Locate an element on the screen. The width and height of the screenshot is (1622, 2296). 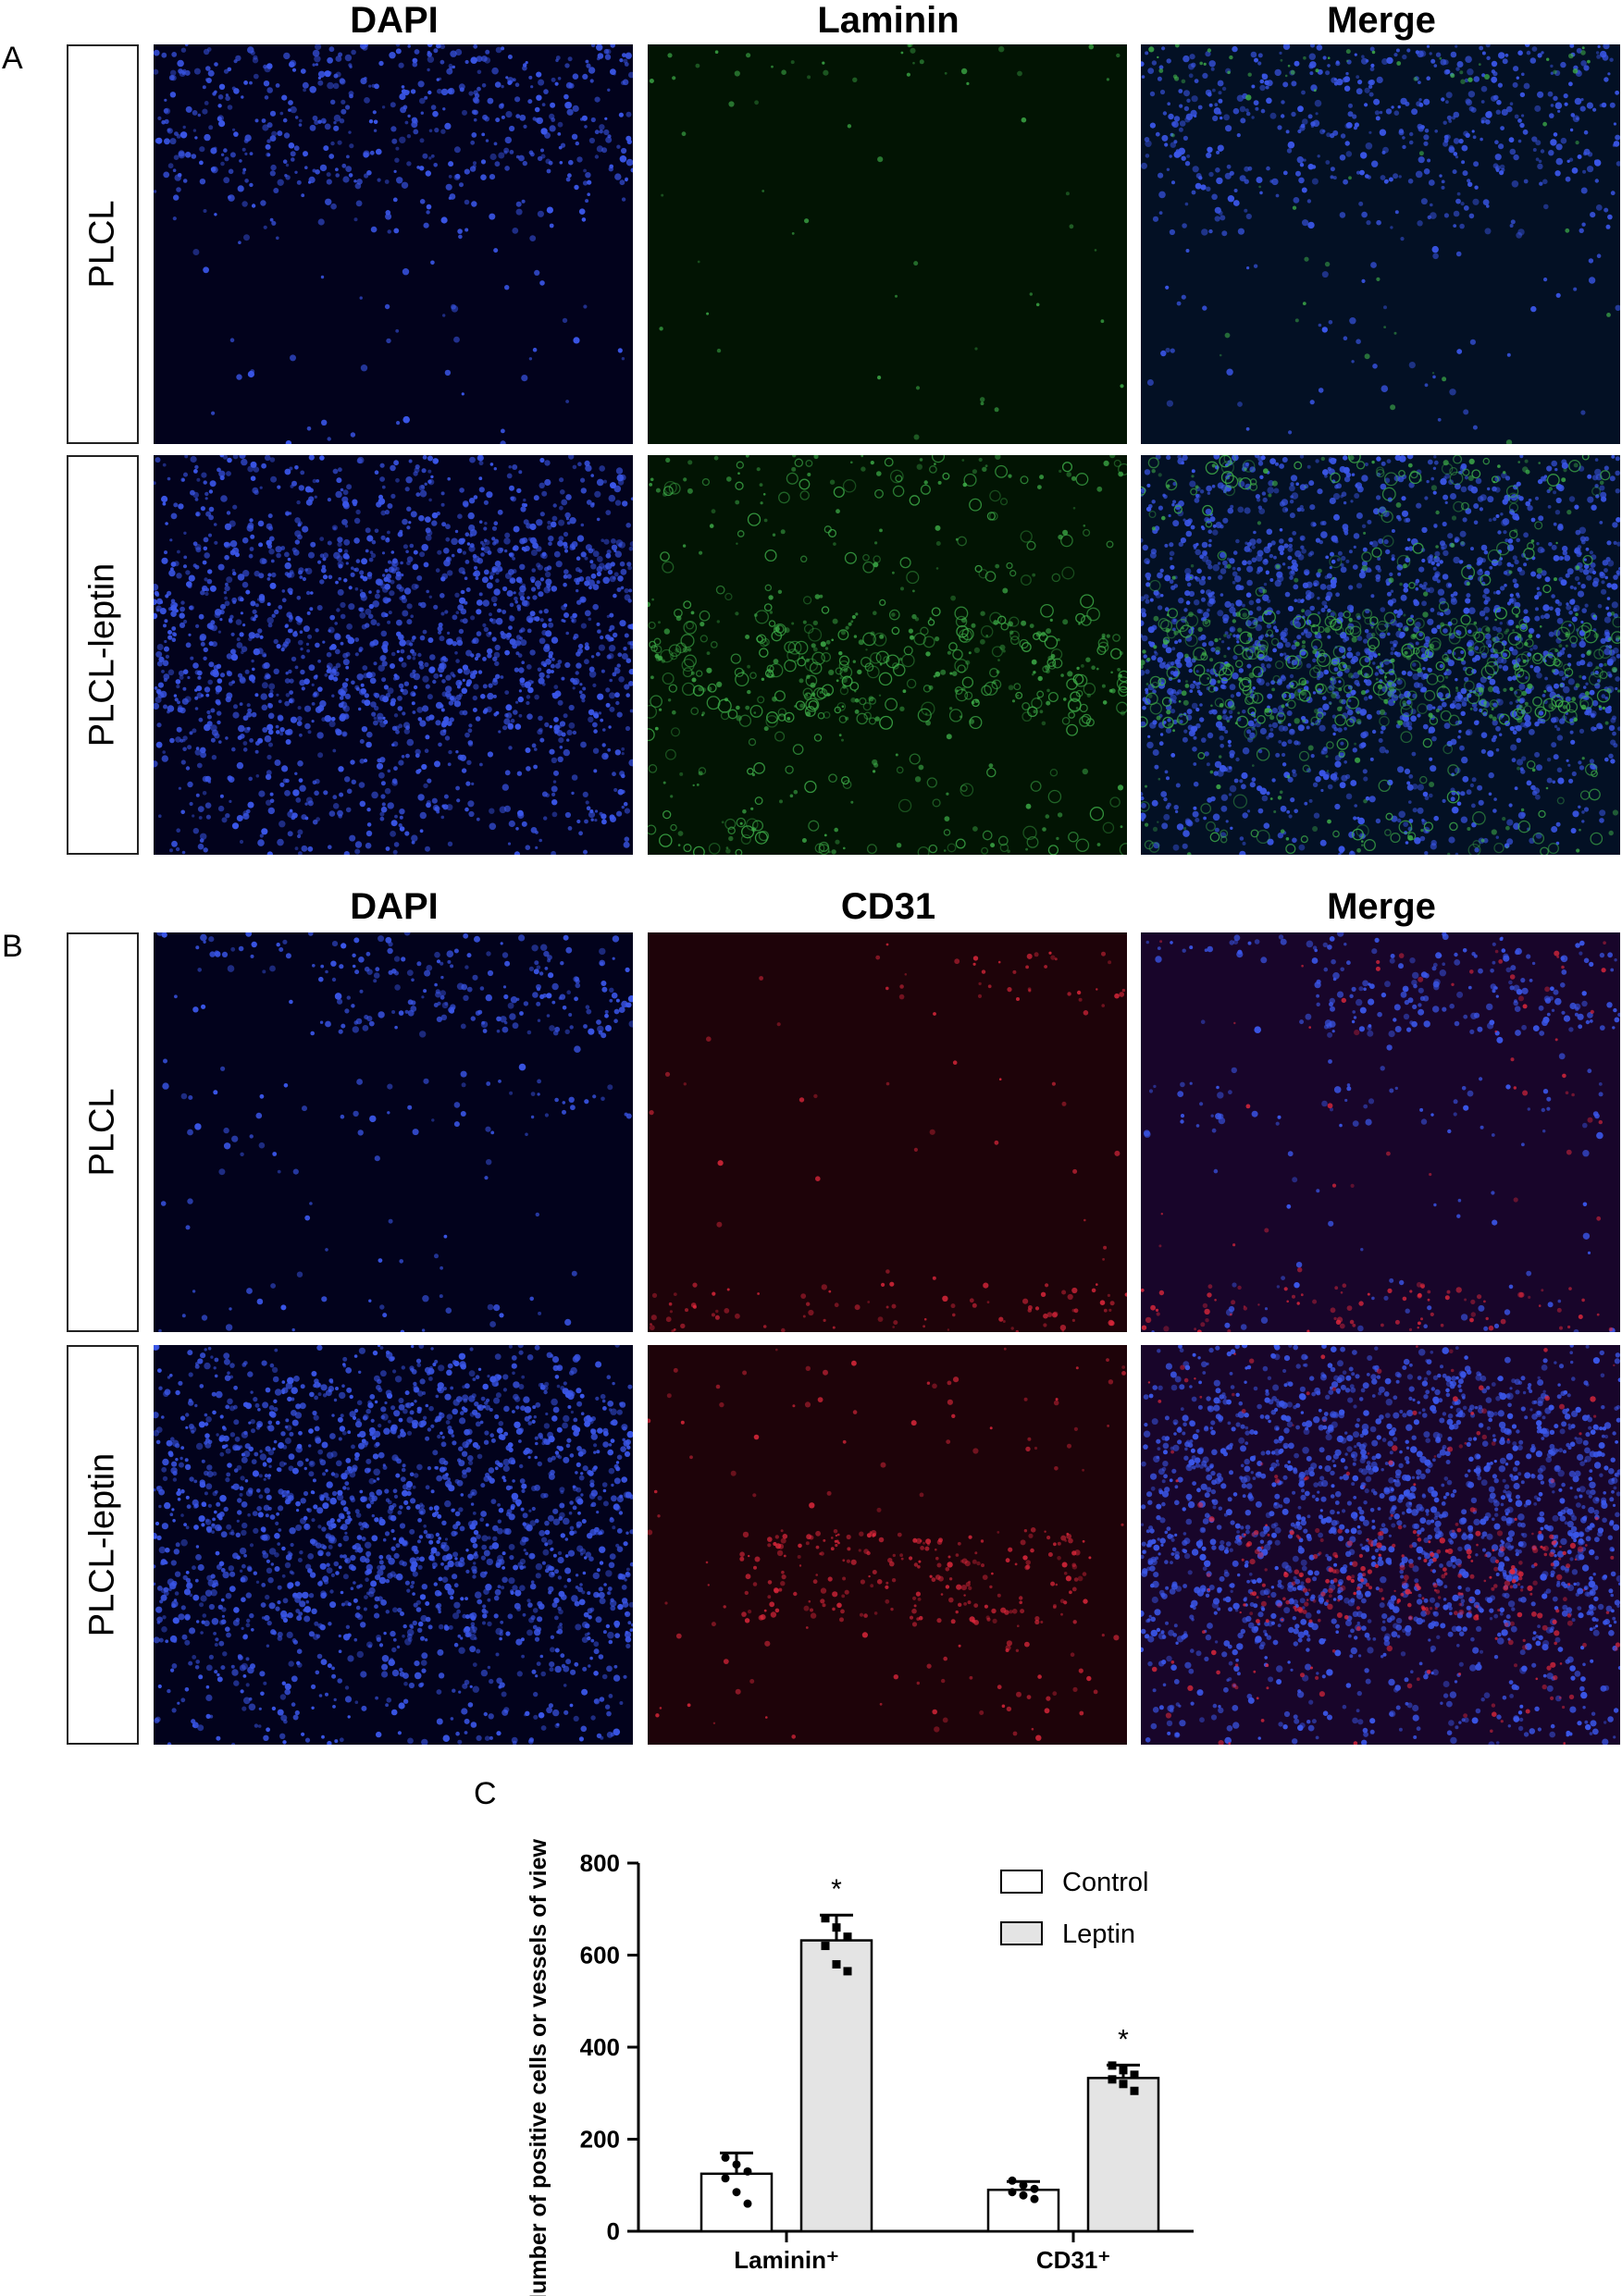
legend-swatch-leptin is located at coordinates (1021, 1933).